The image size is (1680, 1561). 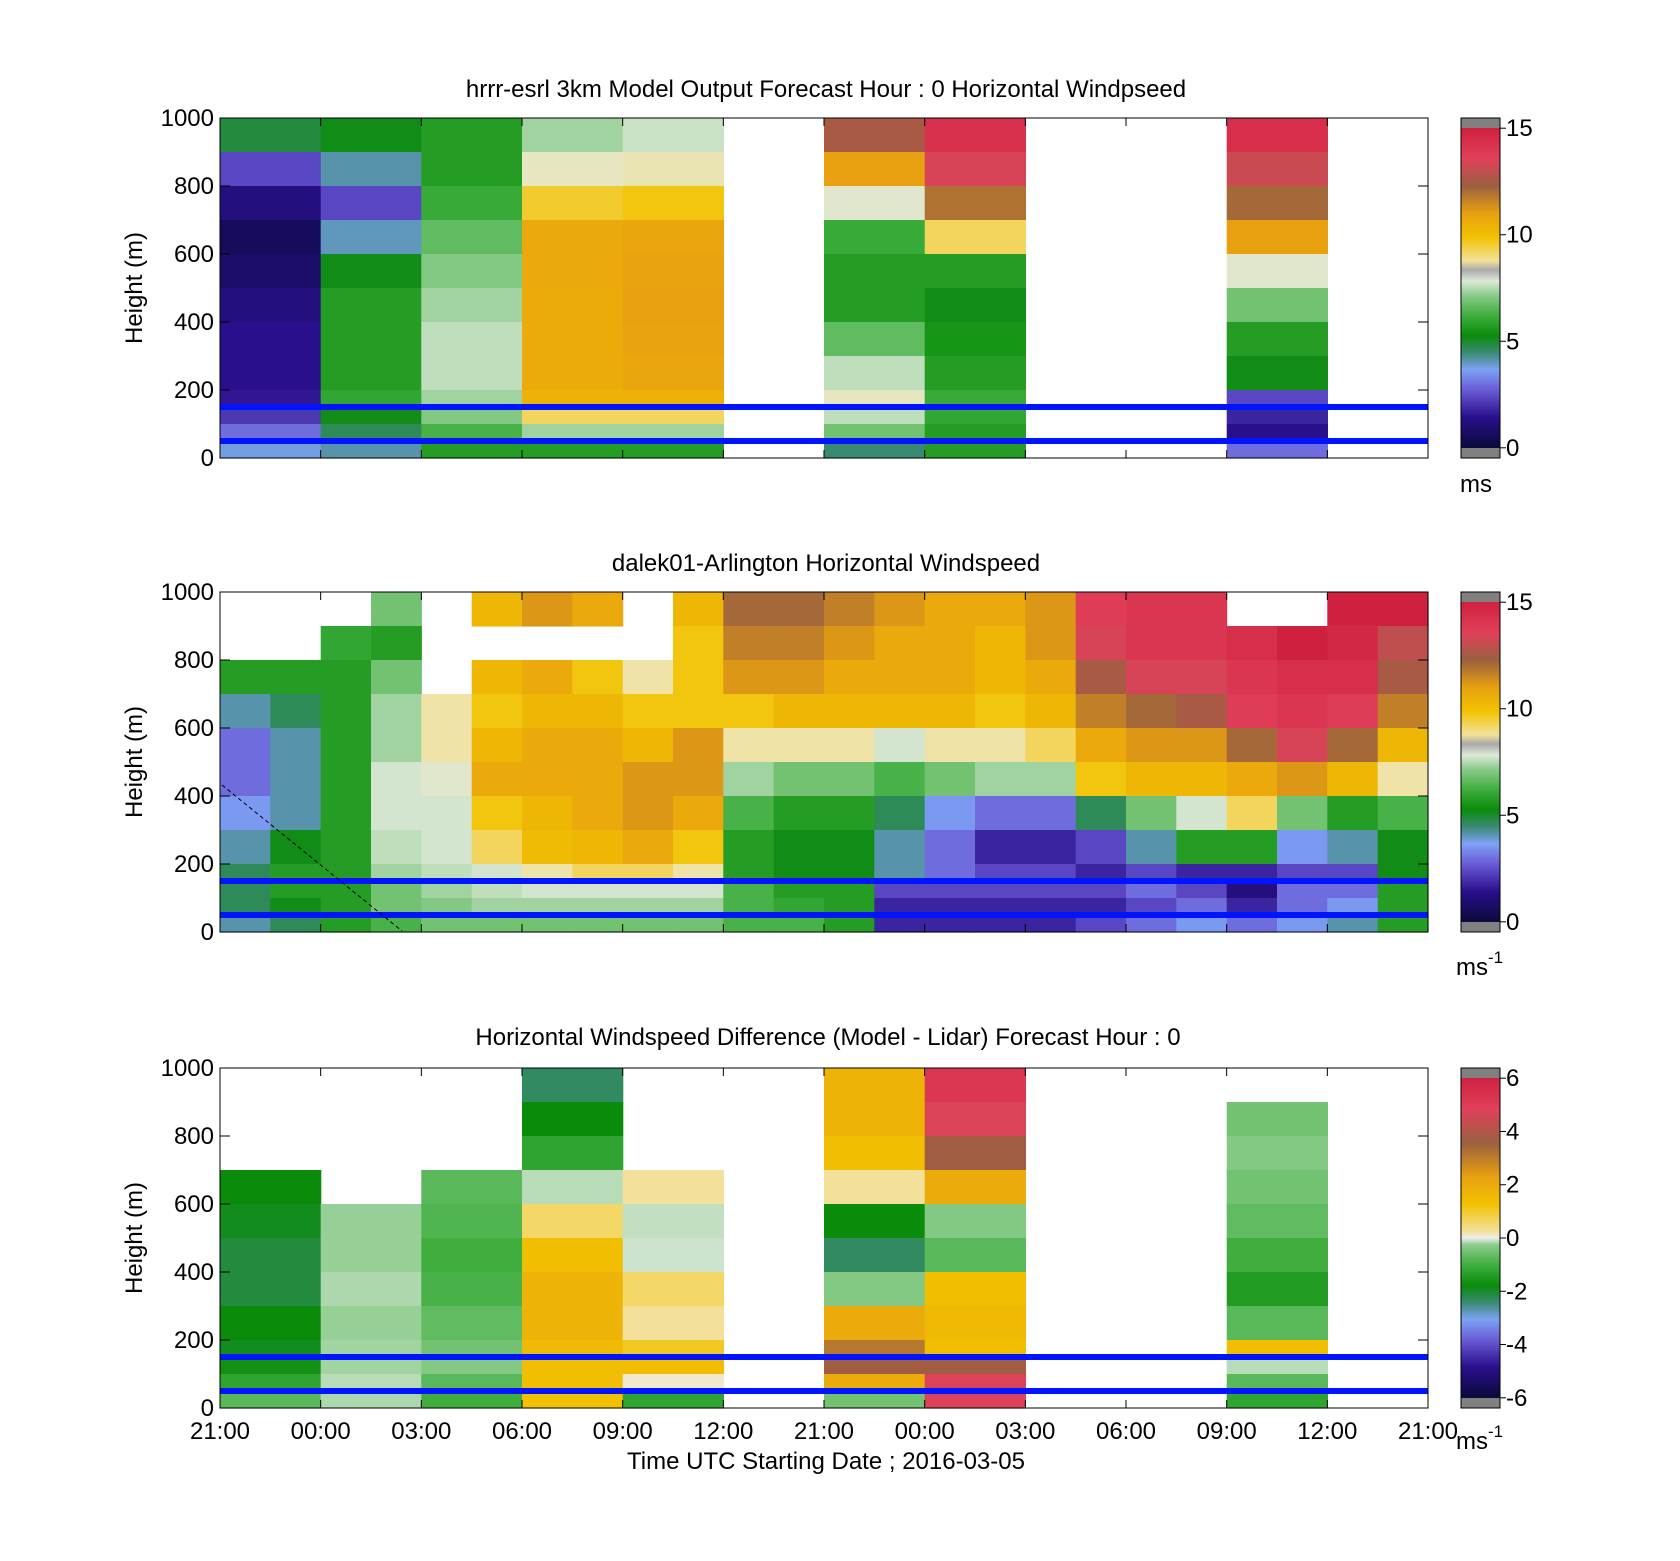 What do you see at coordinates (1512, 1131) in the screenshot?
I see `colorbar-tick-label: 4` at bounding box center [1512, 1131].